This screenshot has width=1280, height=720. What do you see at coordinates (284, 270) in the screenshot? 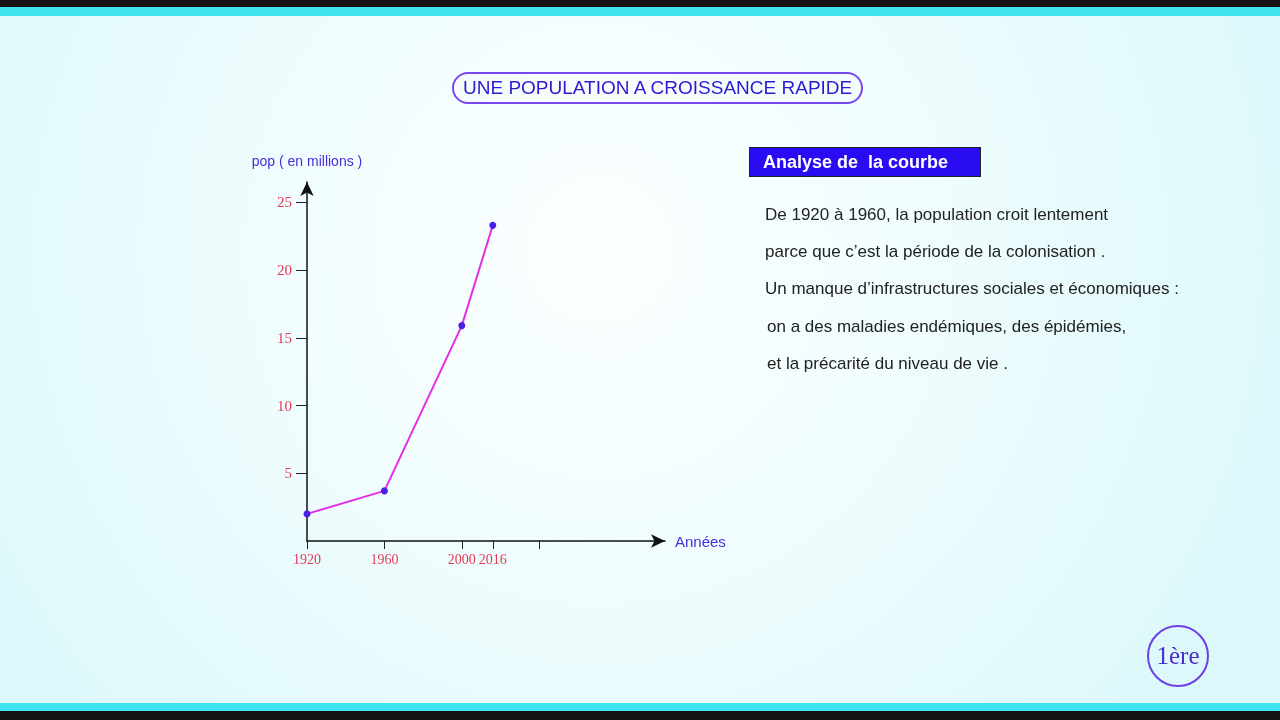
I see `y-tick-label: 20` at bounding box center [284, 270].